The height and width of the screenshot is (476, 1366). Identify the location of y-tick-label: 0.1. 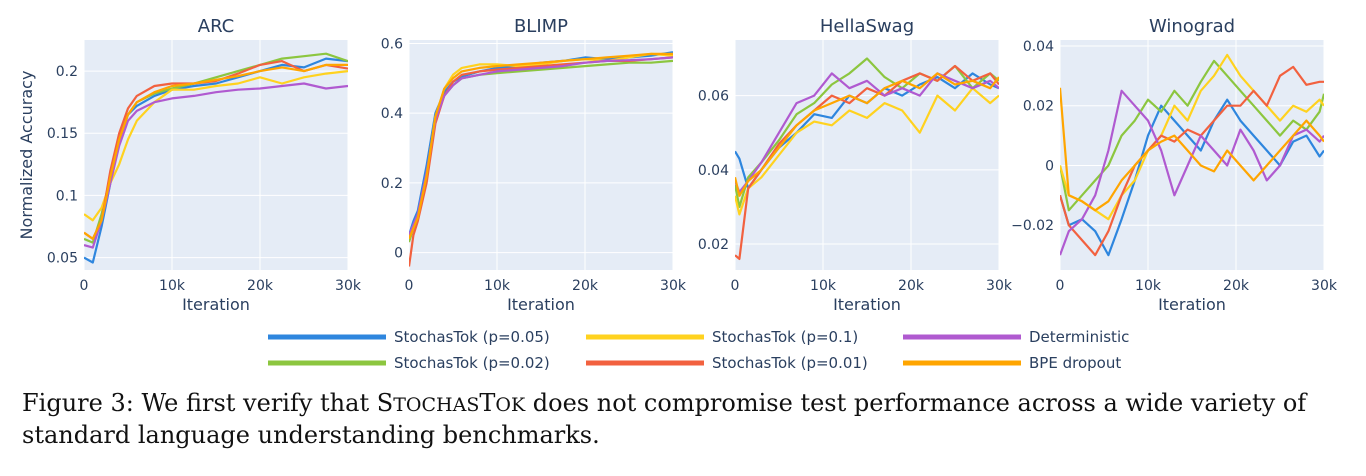
(67, 196).